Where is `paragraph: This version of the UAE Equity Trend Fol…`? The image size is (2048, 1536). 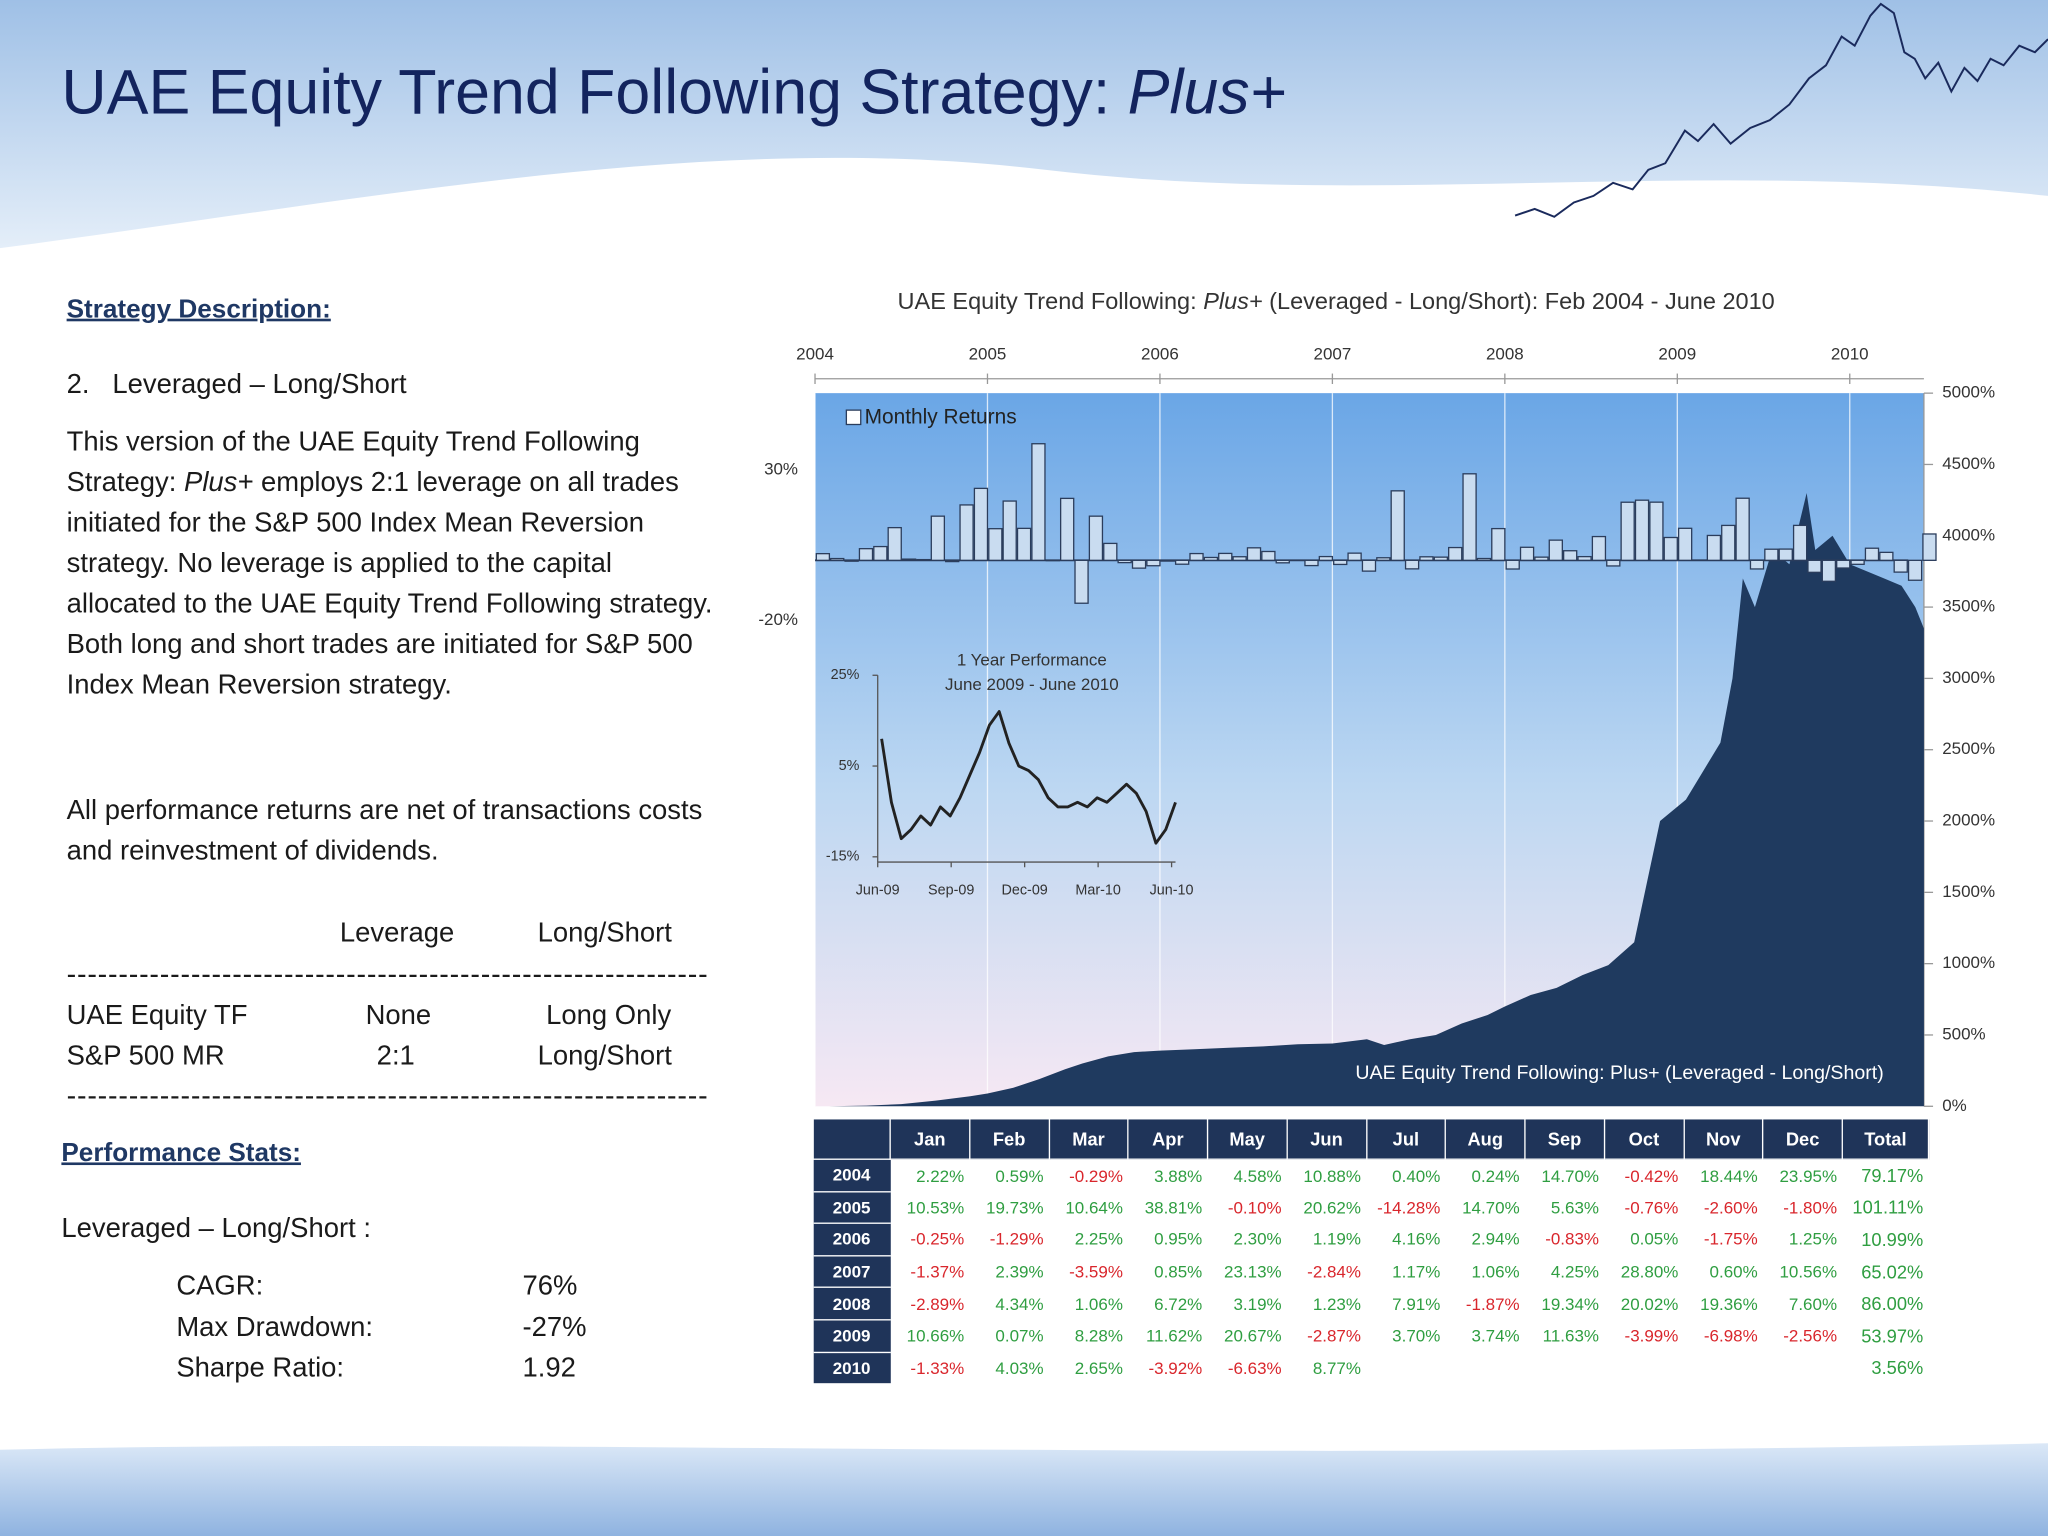
paragraph: This version of the UAE Equity Trend Fol… is located at coordinates (397, 563).